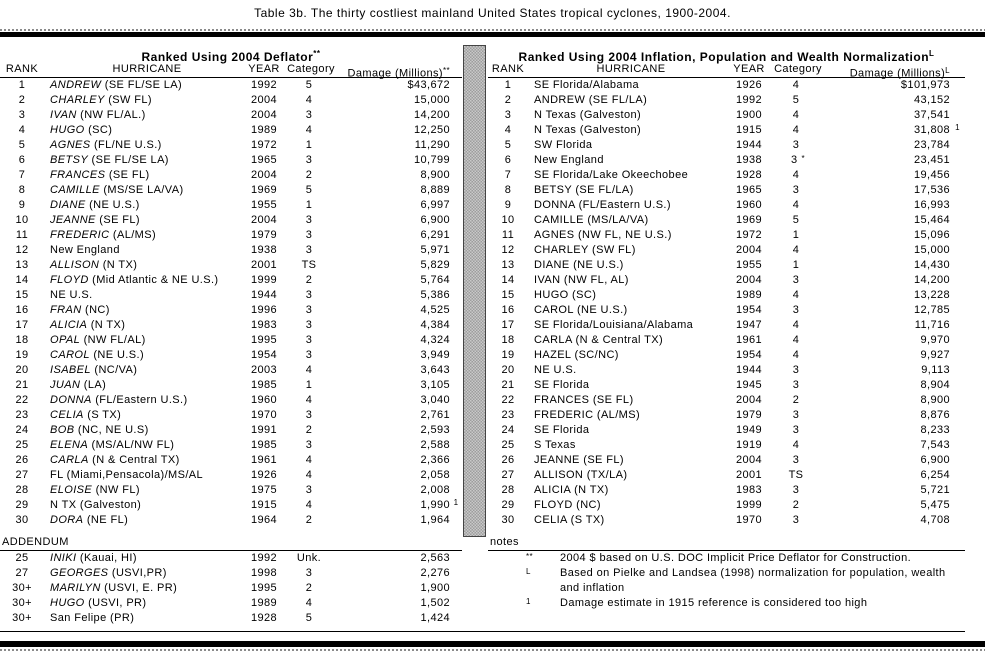  Describe the element at coordinates (137, 573) in the screenshot. I see `hurricane-location: (USVI,PR)` at that location.